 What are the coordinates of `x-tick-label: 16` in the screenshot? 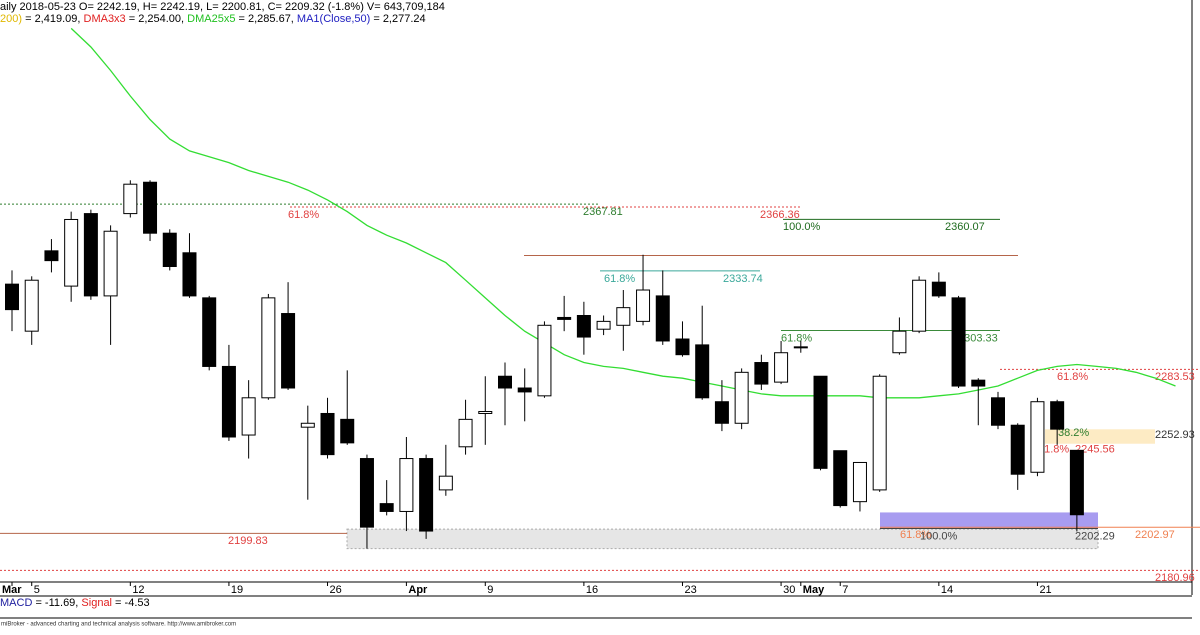 It's located at (592, 590).